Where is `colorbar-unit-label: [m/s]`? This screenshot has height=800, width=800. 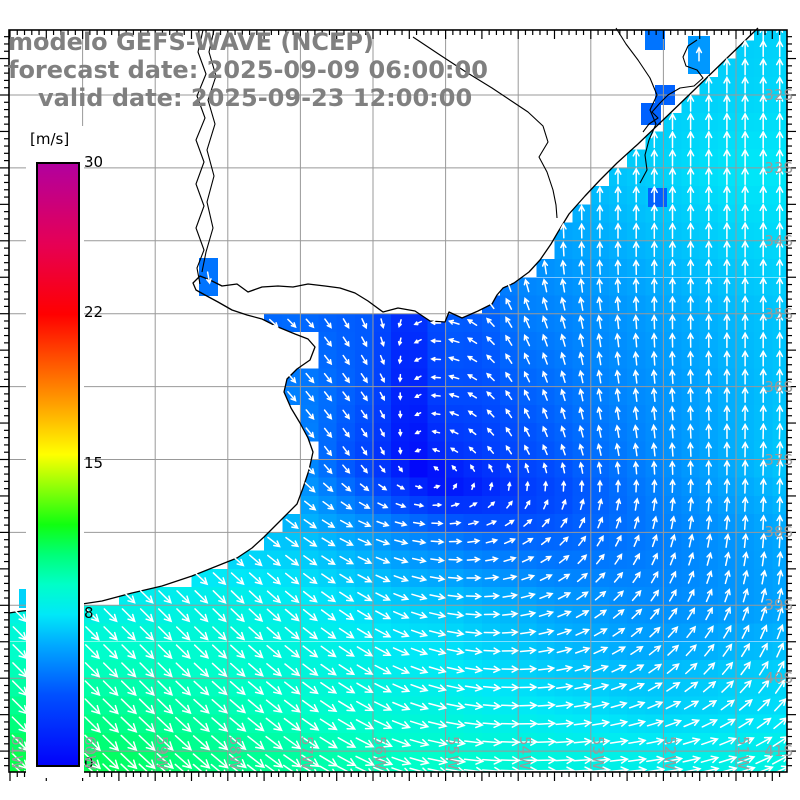 colorbar-unit-label: [m/s] is located at coordinates (50, 139).